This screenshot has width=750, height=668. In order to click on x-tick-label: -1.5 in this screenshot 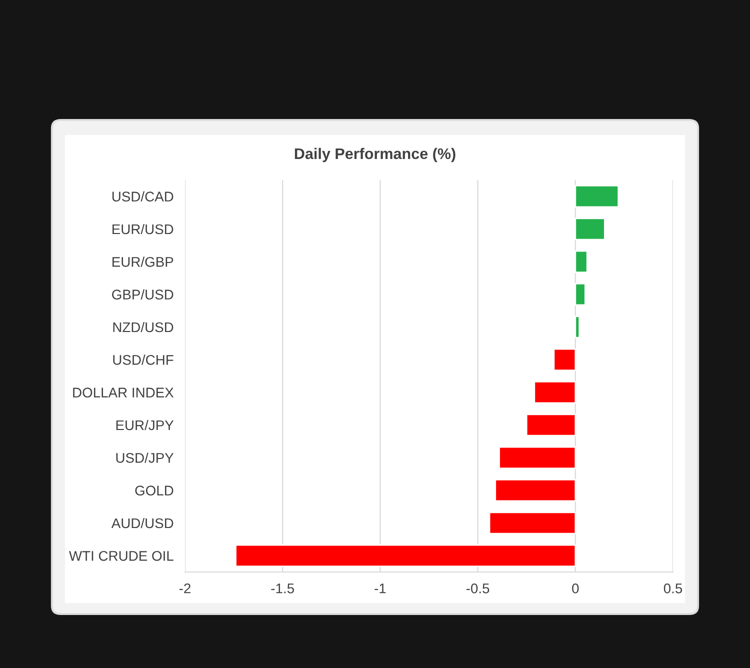, I will do `click(282, 589)`.